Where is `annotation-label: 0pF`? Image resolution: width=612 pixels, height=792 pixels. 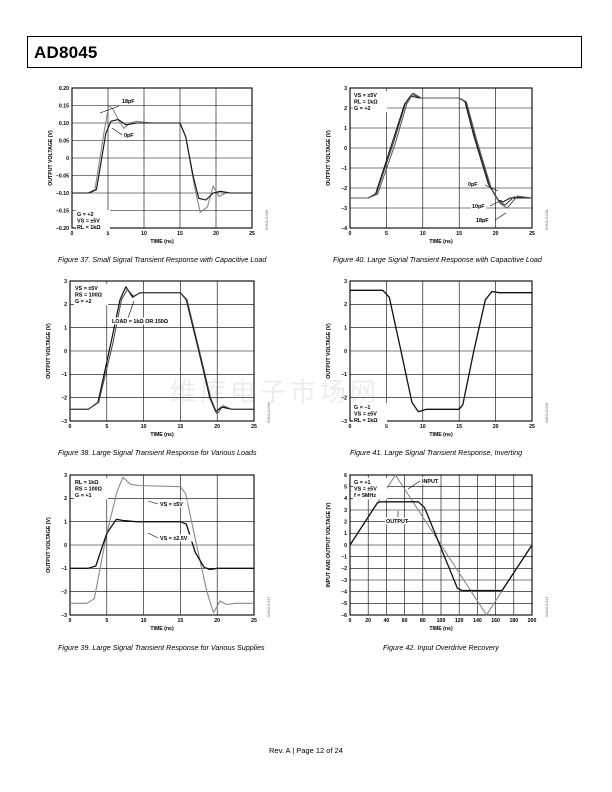 annotation-label: 0pF is located at coordinates (129, 136).